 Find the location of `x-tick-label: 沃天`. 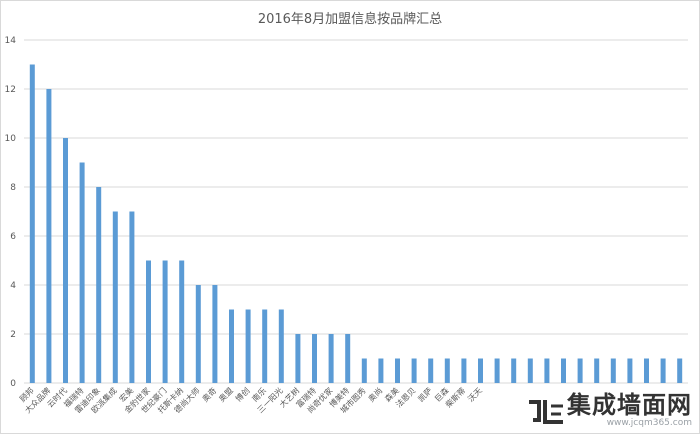

x-tick-label: 沃天 is located at coordinates (475, 395).